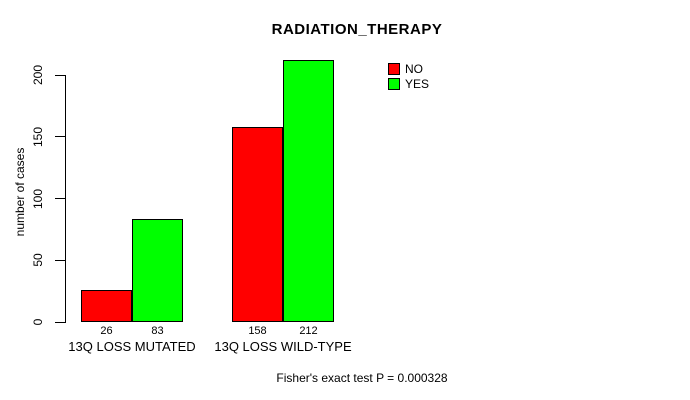 The height and width of the screenshot is (400, 690). What do you see at coordinates (257, 224) in the screenshot?
I see `bar-no-group2` at bounding box center [257, 224].